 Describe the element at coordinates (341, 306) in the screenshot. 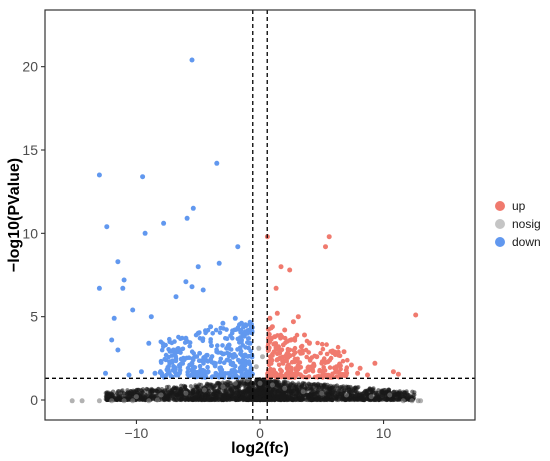

I see `series-up` at that location.